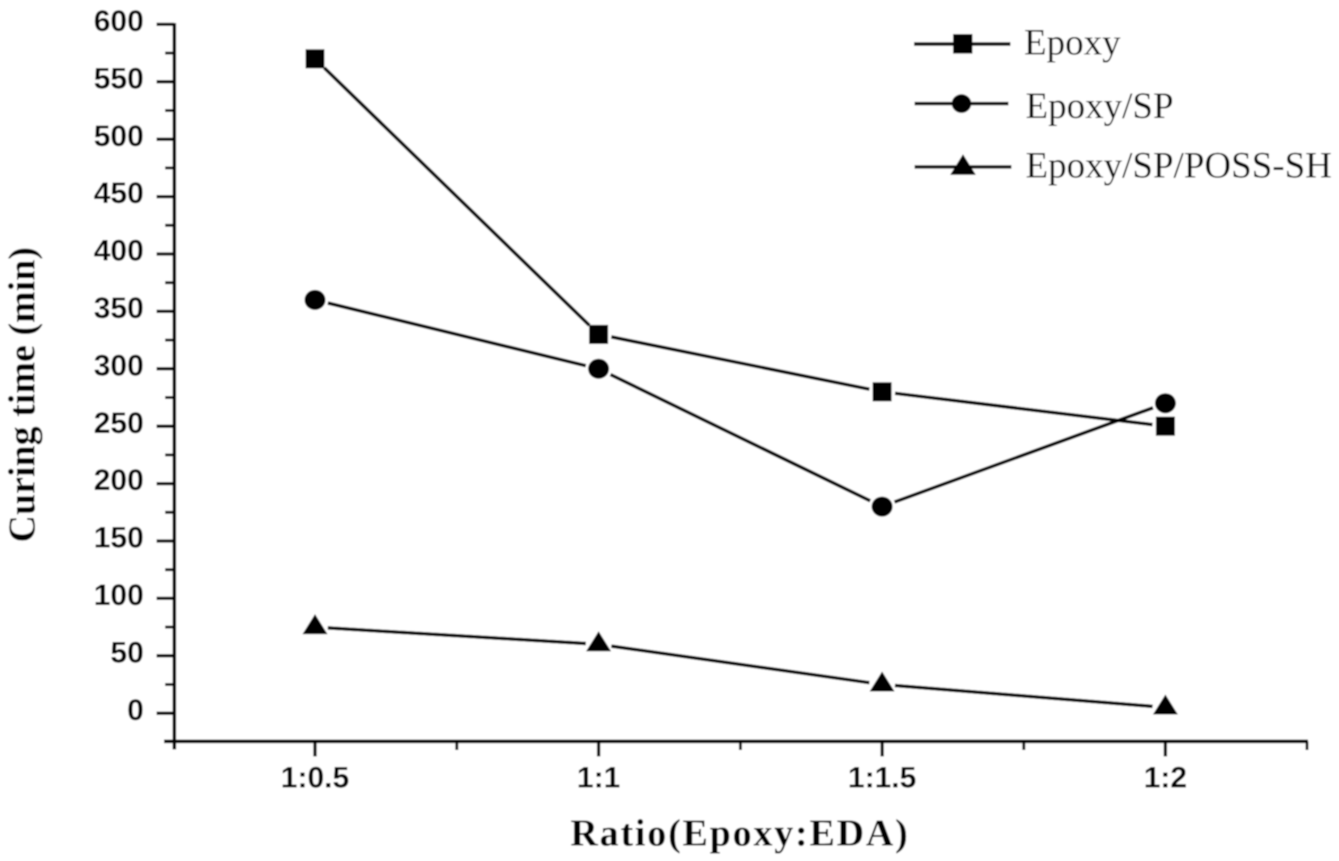 The width and height of the screenshot is (1339, 861). I want to click on svg-text: Epoxy, so click(1072, 43).